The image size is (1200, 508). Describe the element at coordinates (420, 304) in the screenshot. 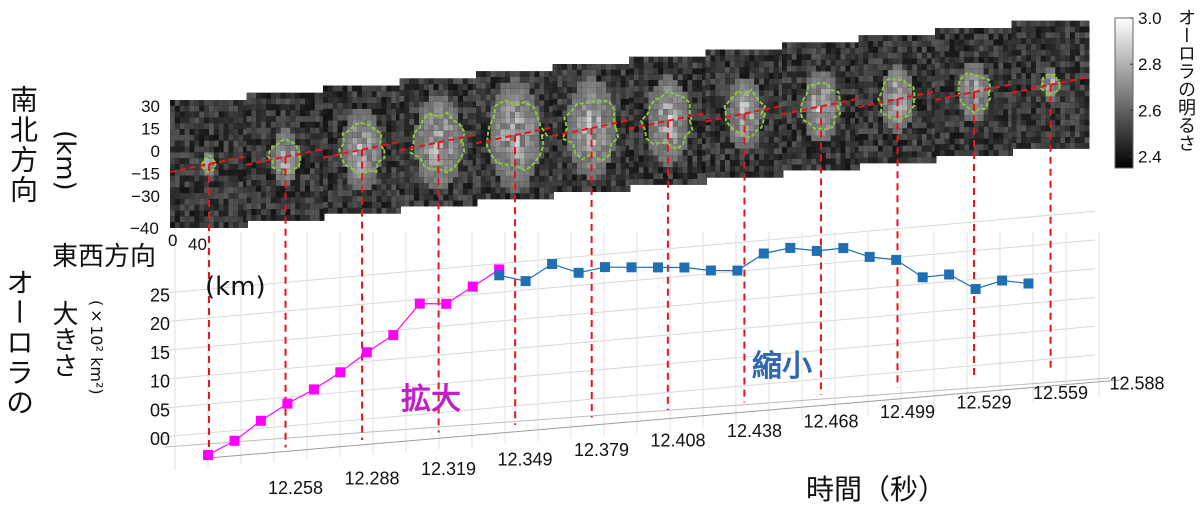

I see `expand-series-point` at that location.